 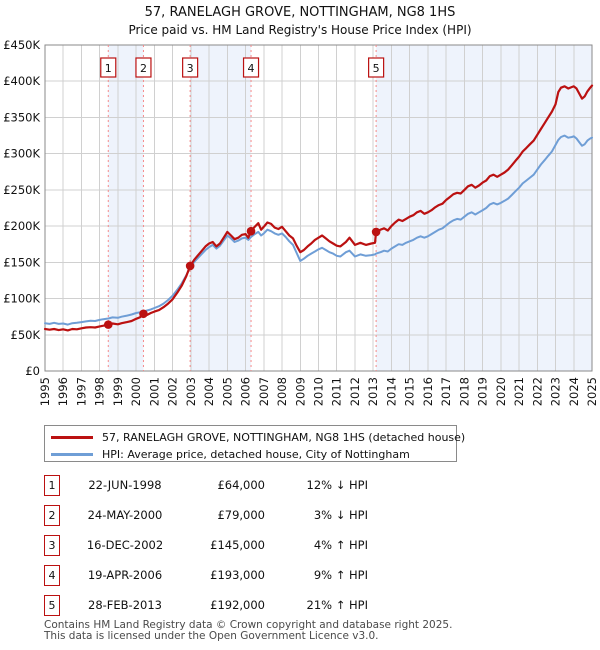 What do you see at coordinates (241, 485) in the screenshot?
I see `sale-price: £64,000` at bounding box center [241, 485].